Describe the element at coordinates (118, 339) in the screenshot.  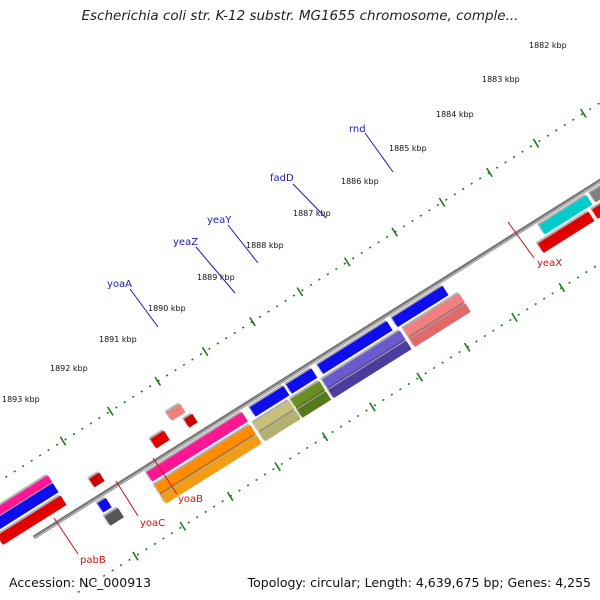
I see `kbp-label: 1891 kbp` at that location.